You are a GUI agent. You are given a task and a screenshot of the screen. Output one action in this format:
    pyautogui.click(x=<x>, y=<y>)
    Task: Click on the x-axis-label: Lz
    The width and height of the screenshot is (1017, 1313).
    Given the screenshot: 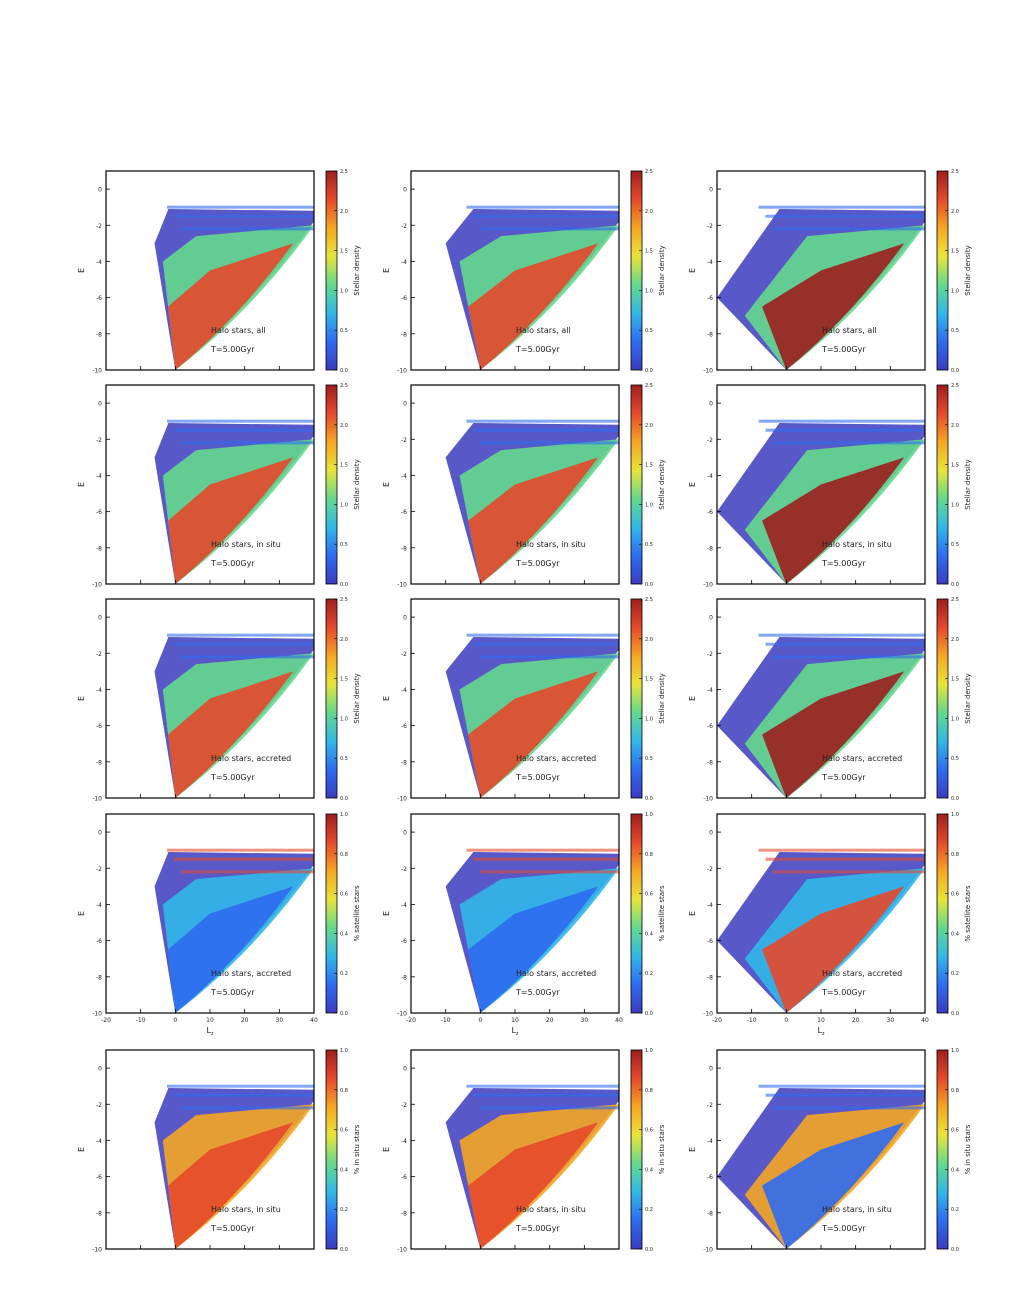 What is the action you would take?
    pyautogui.click(x=820, y=1031)
    